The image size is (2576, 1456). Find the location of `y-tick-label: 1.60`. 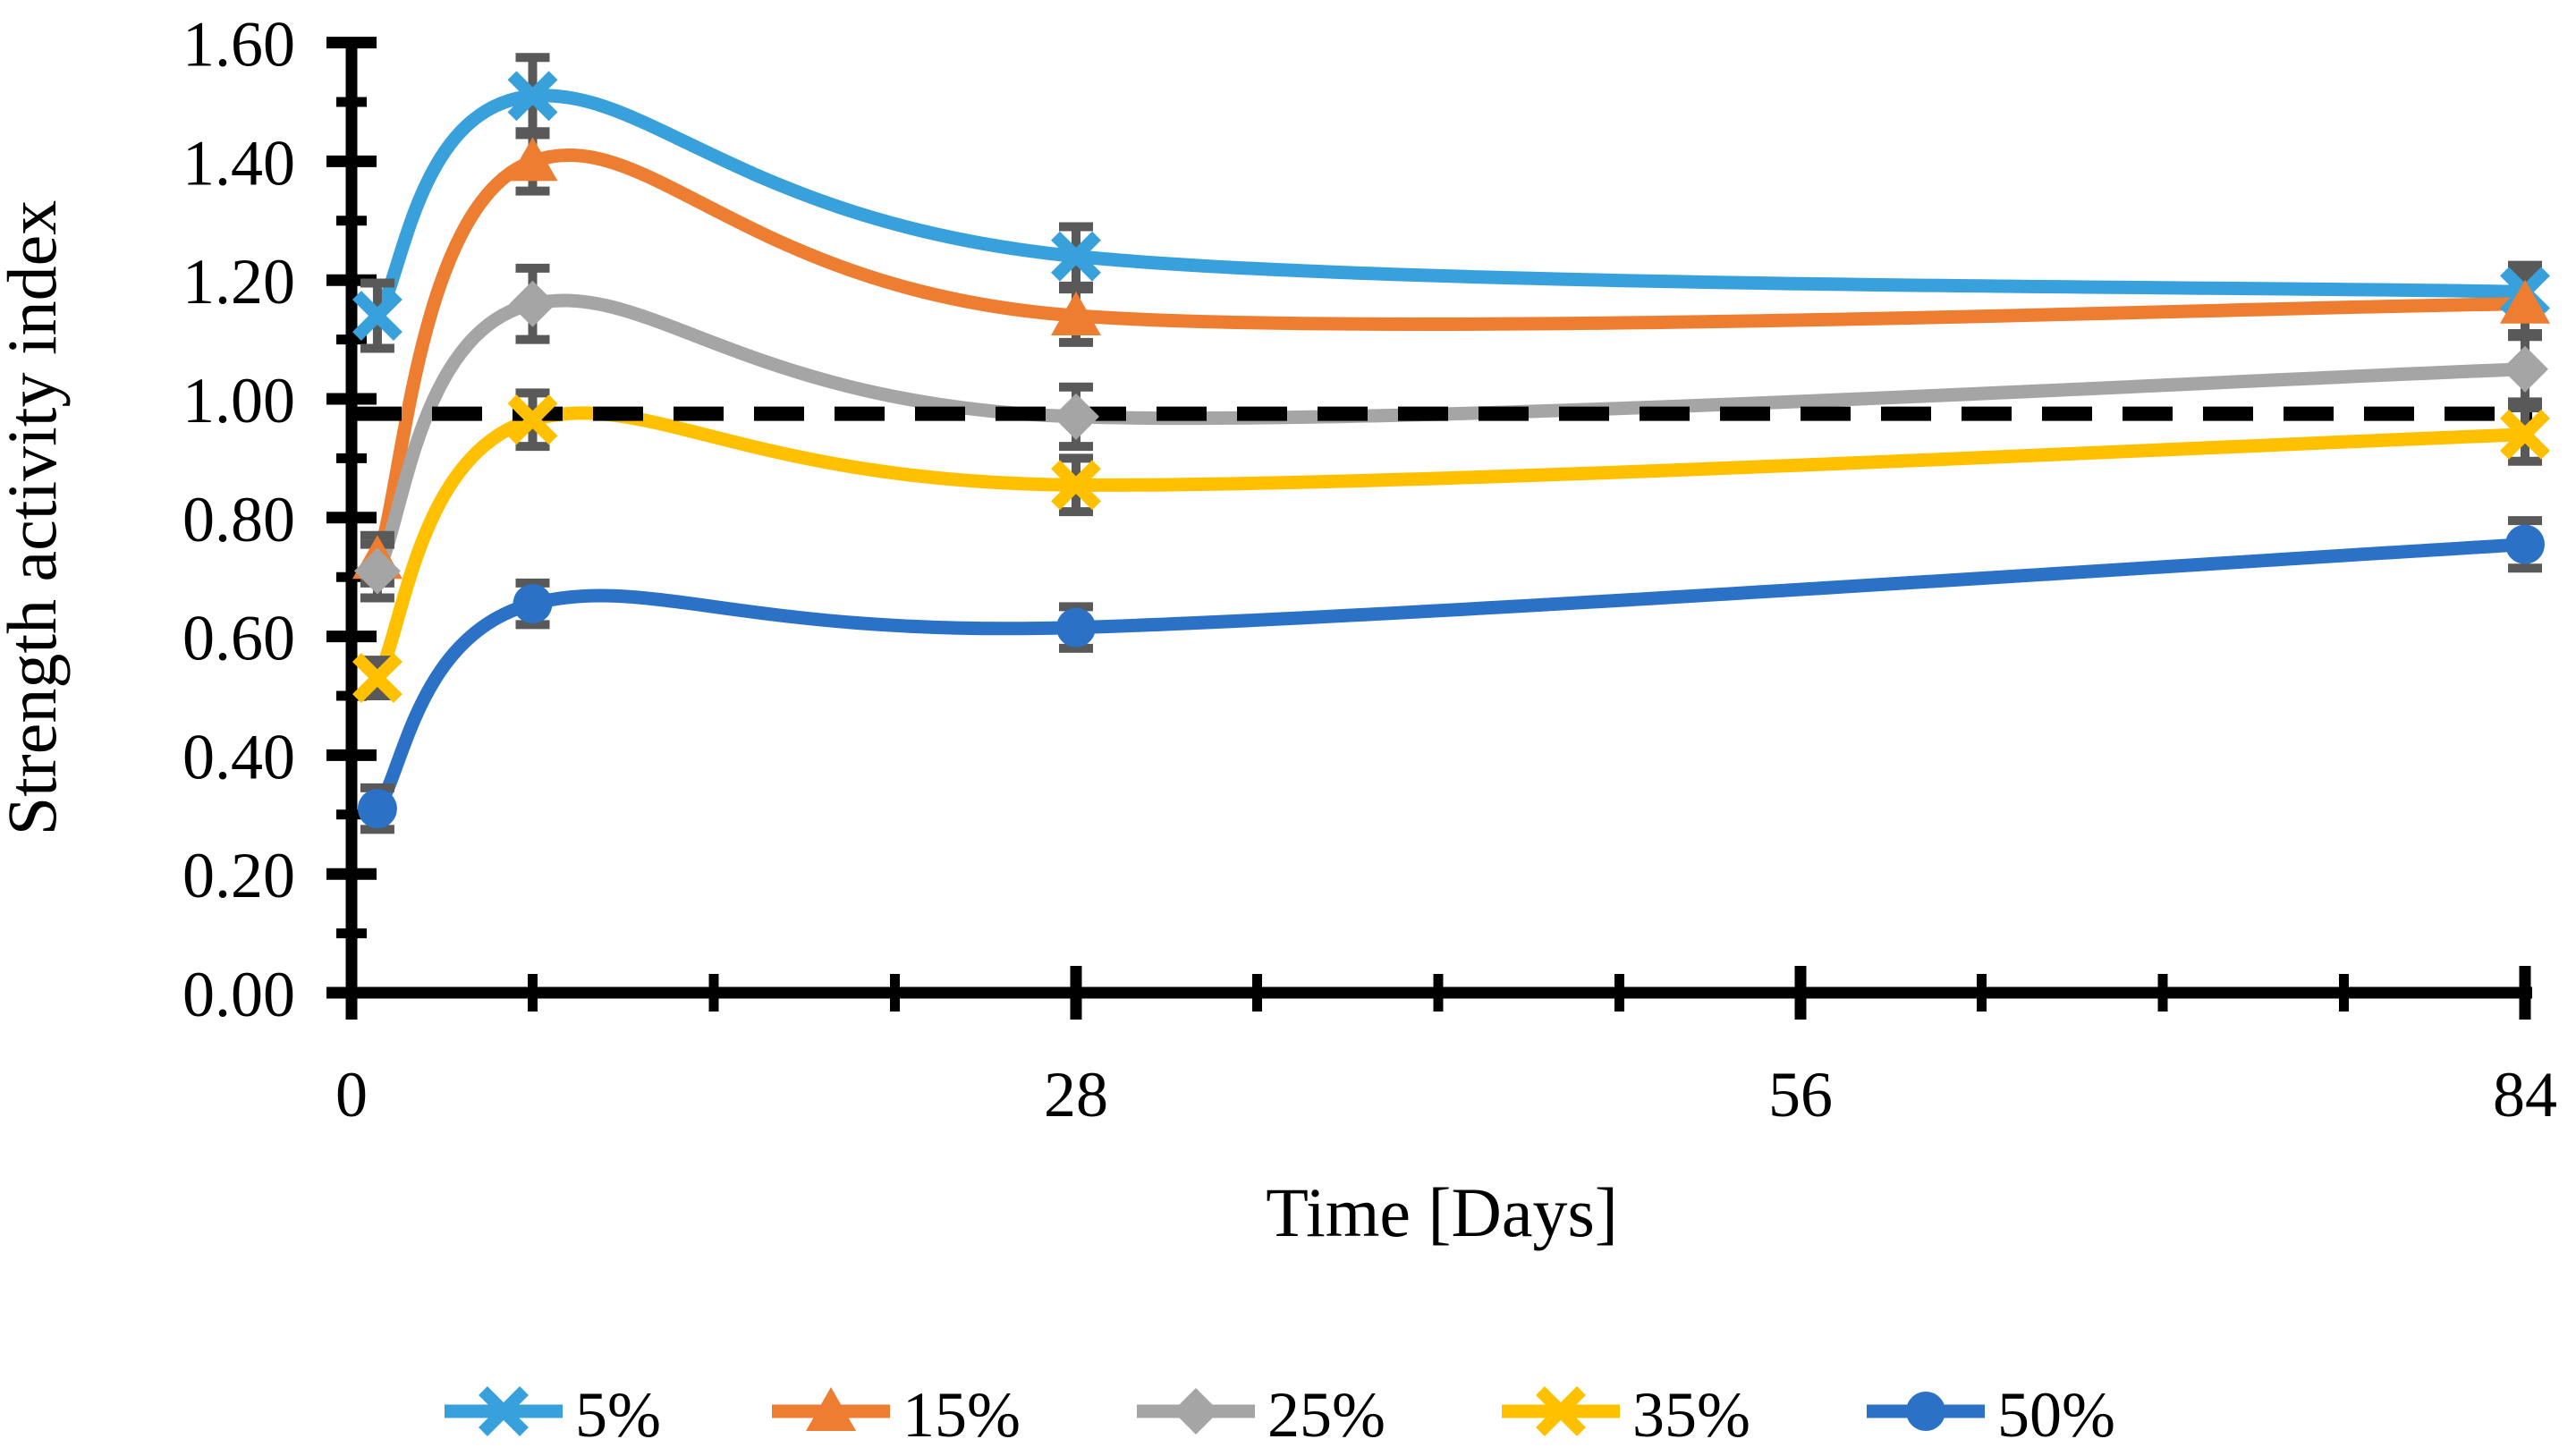

y-tick-label: 1.60 is located at coordinates (238, 44).